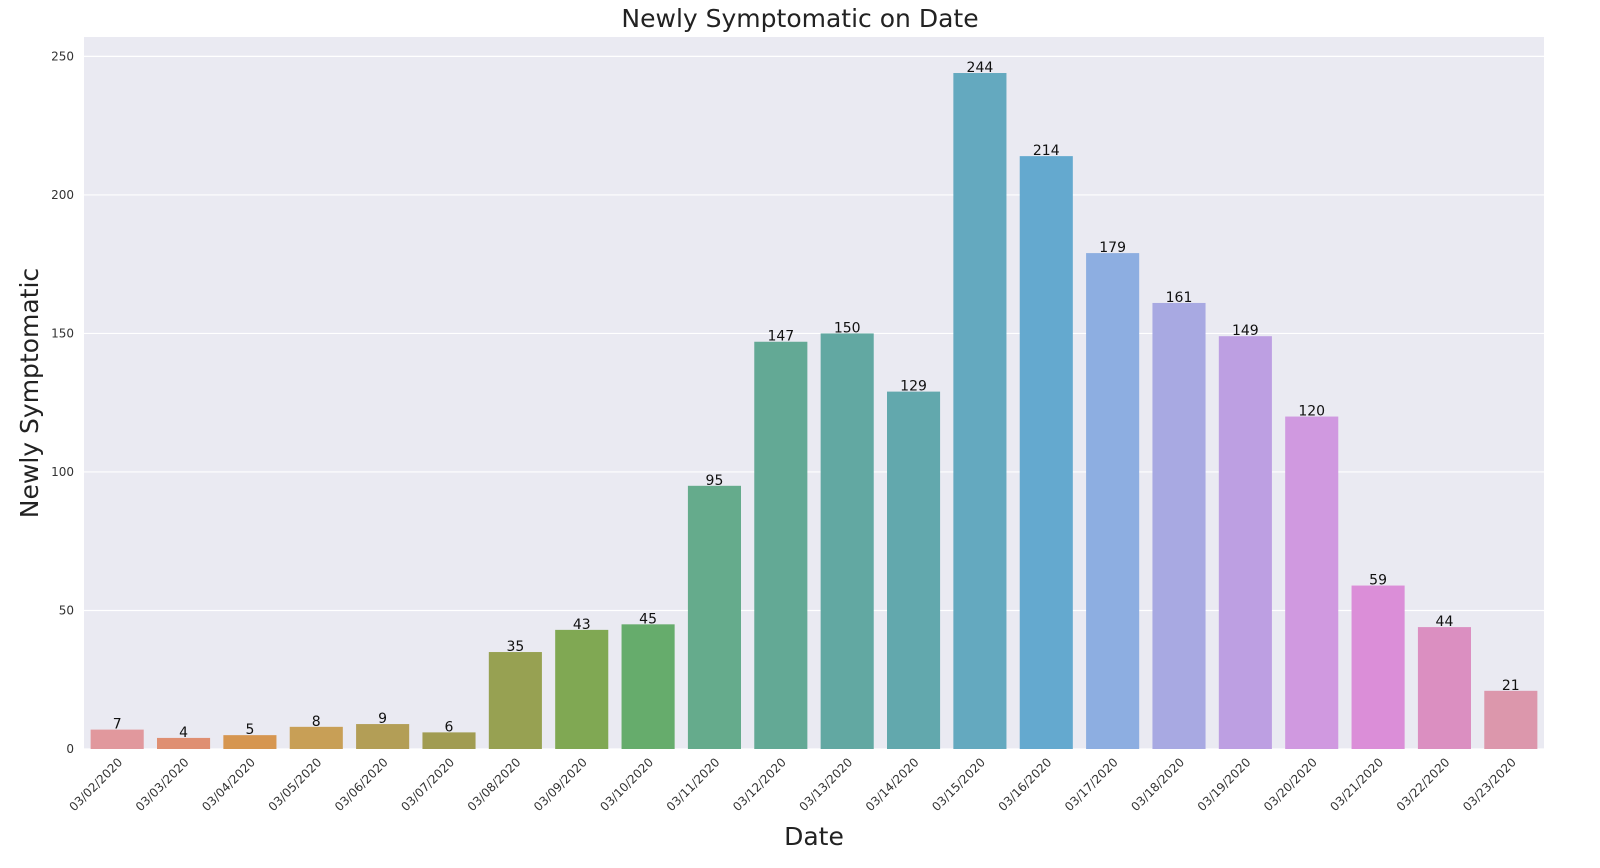 This screenshot has height=868, width=1600. What do you see at coordinates (847, 328) in the screenshot?
I see `data-label: 150` at bounding box center [847, 328].